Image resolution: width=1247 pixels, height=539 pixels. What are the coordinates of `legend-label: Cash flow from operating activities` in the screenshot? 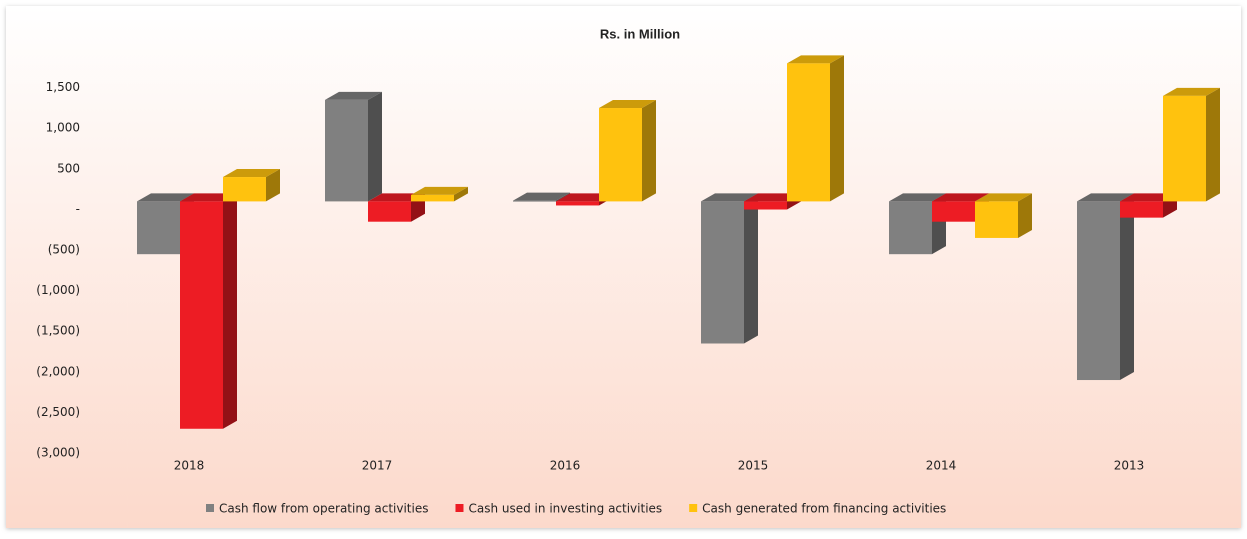 It's located at (323, 509).